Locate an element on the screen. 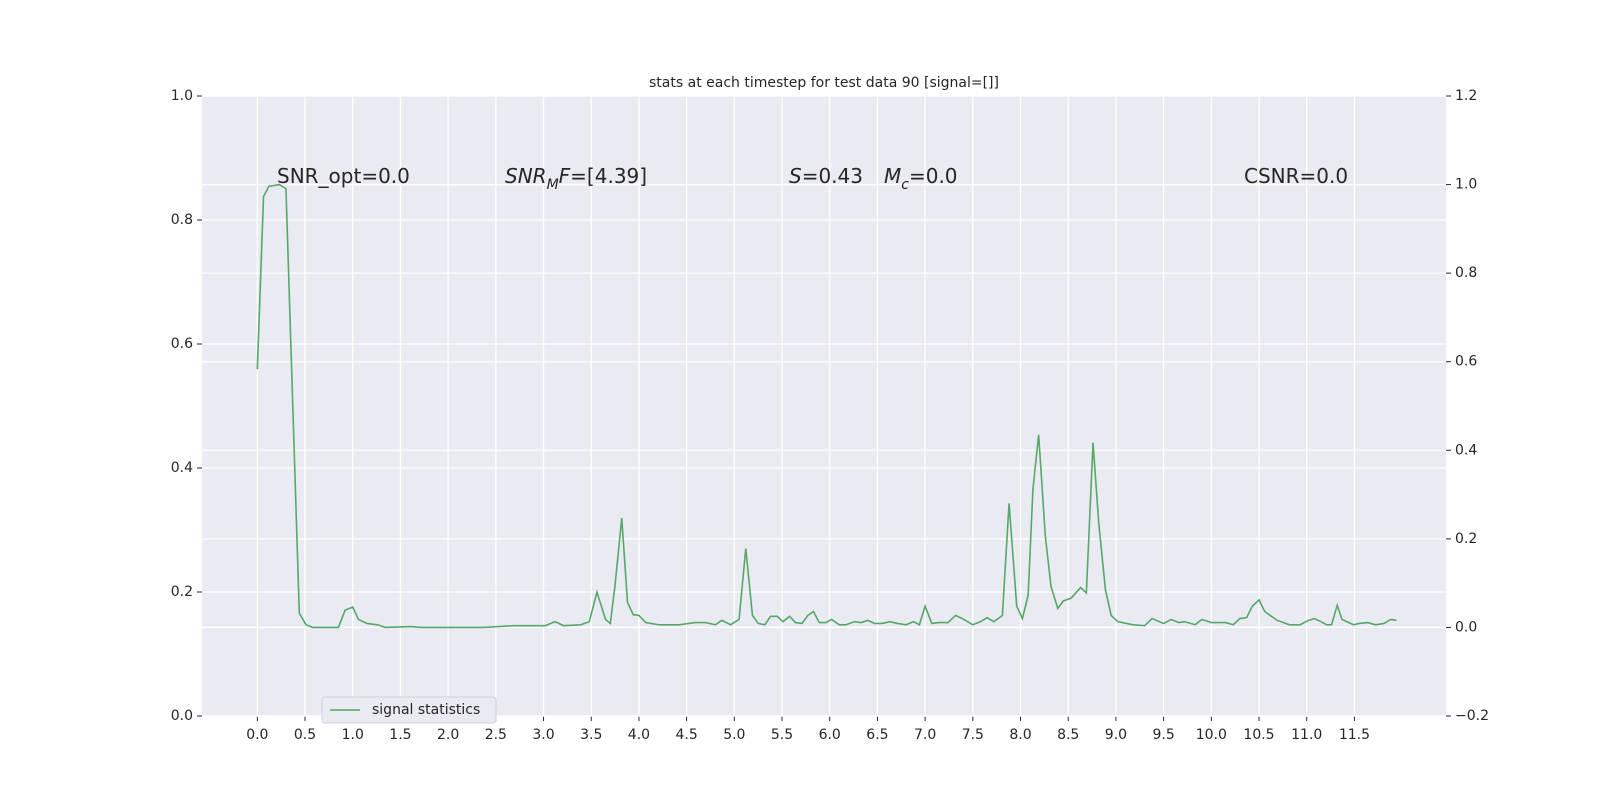 The image size is (1600, 800). y2-tick-label: 1.2 is located at coordinates (1466, 96).